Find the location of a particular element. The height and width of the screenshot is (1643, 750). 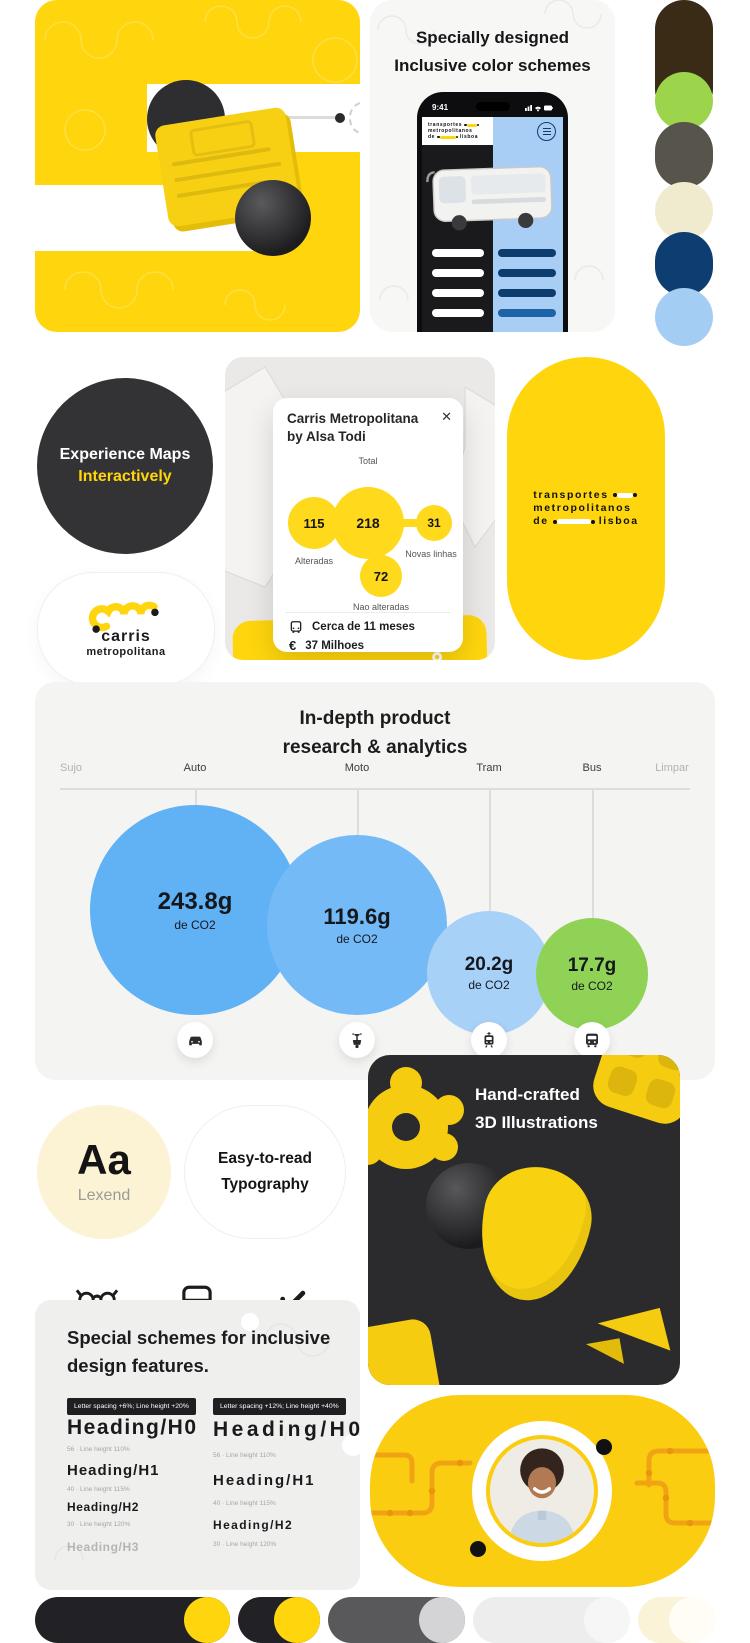

notch is located at coordinates (492, 106).